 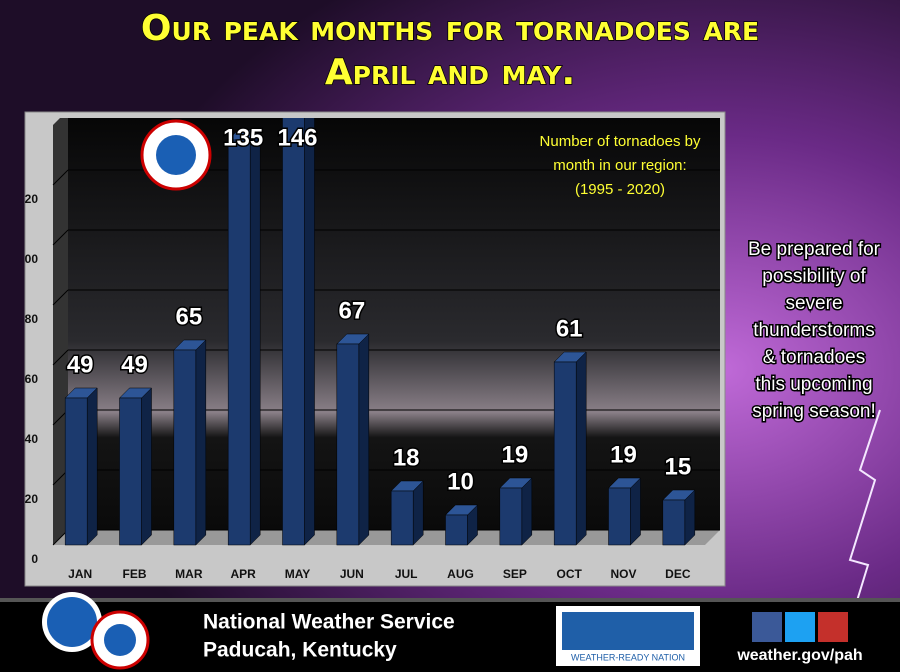 What do you see at coordinates (34, 559) in the screenshot?
I see `y-tick-label: 0` at bounding box center [34, 559].